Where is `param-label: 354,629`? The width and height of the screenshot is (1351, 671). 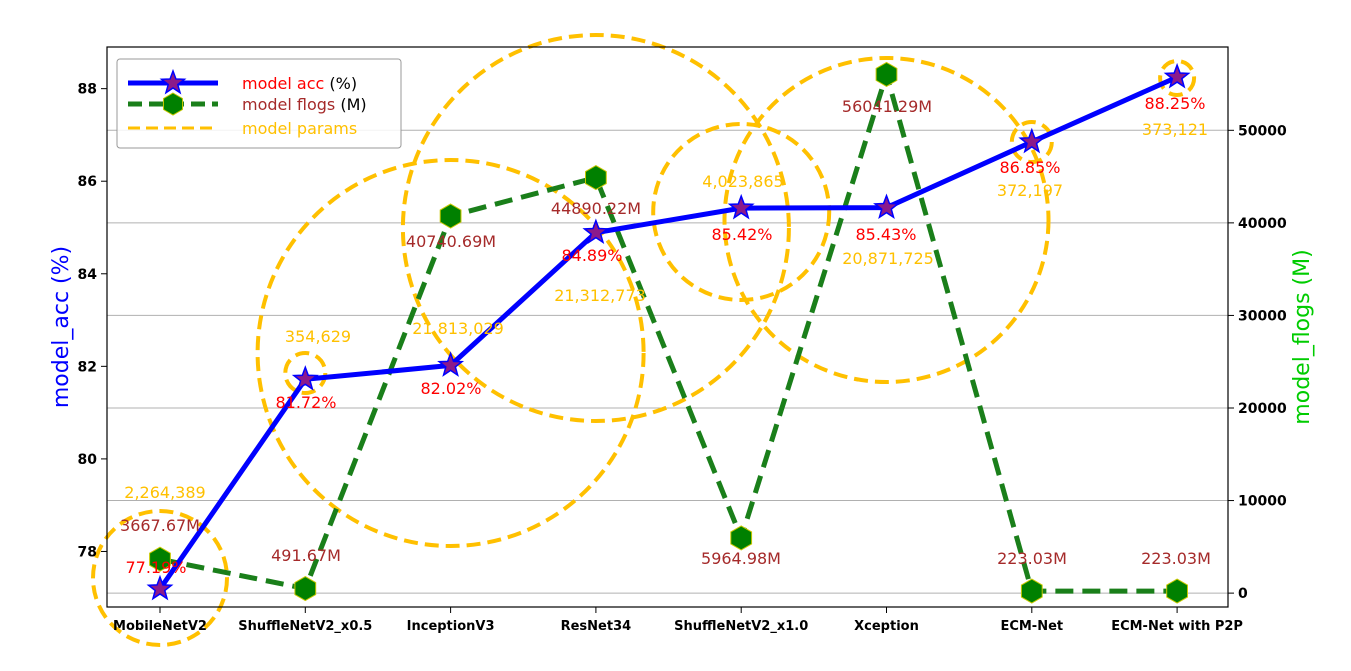 param-label: 354,629 is located at coordinates (318, 336).